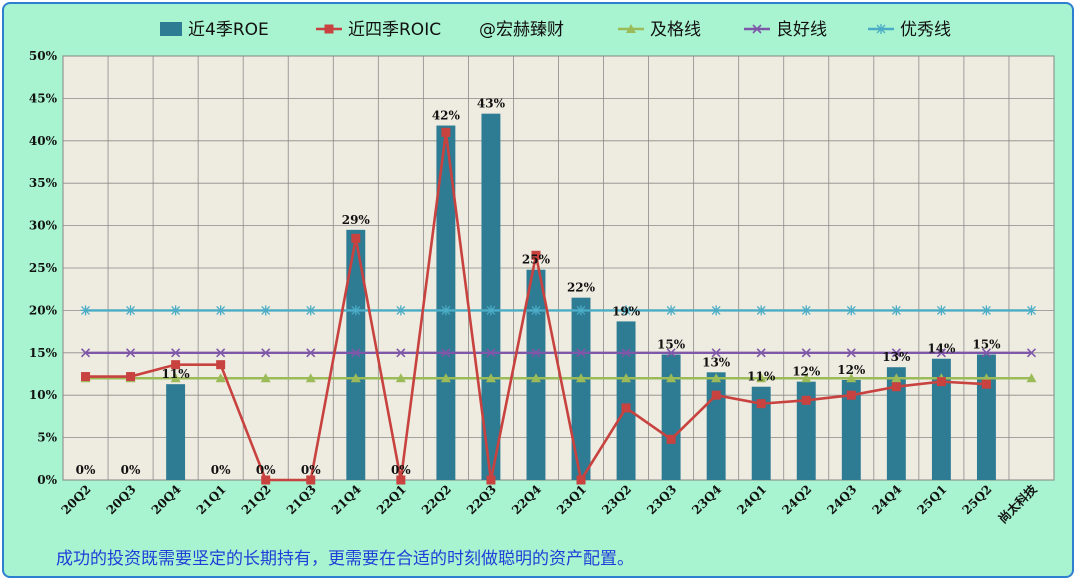 The height and width of the screenshot is (584, 1080). Describe the element at coordinates (43, 310) in the screenshot. I see `y-tick-label: 20%` at that location.